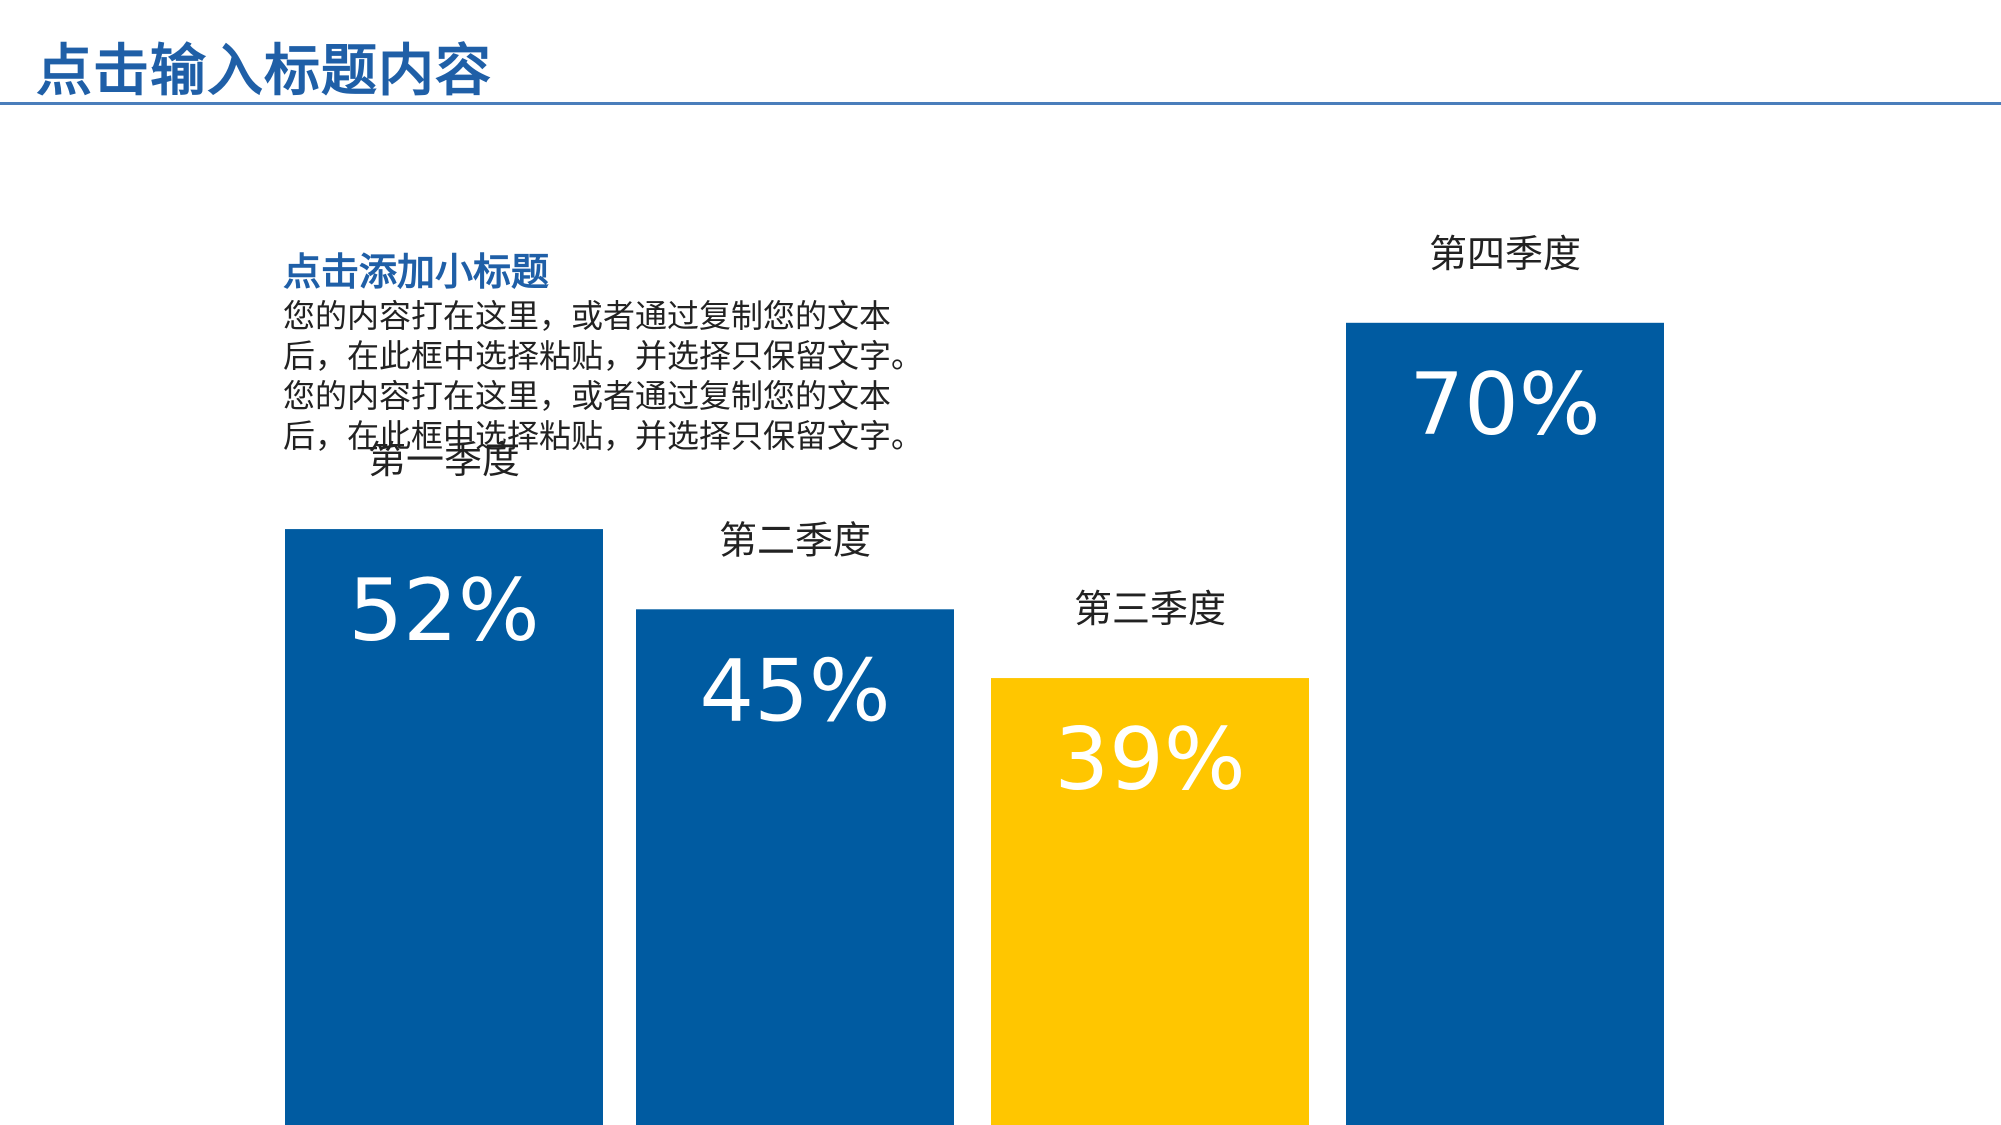  I want to click on subtitle: 点击添加小标题, so click(416, 272).